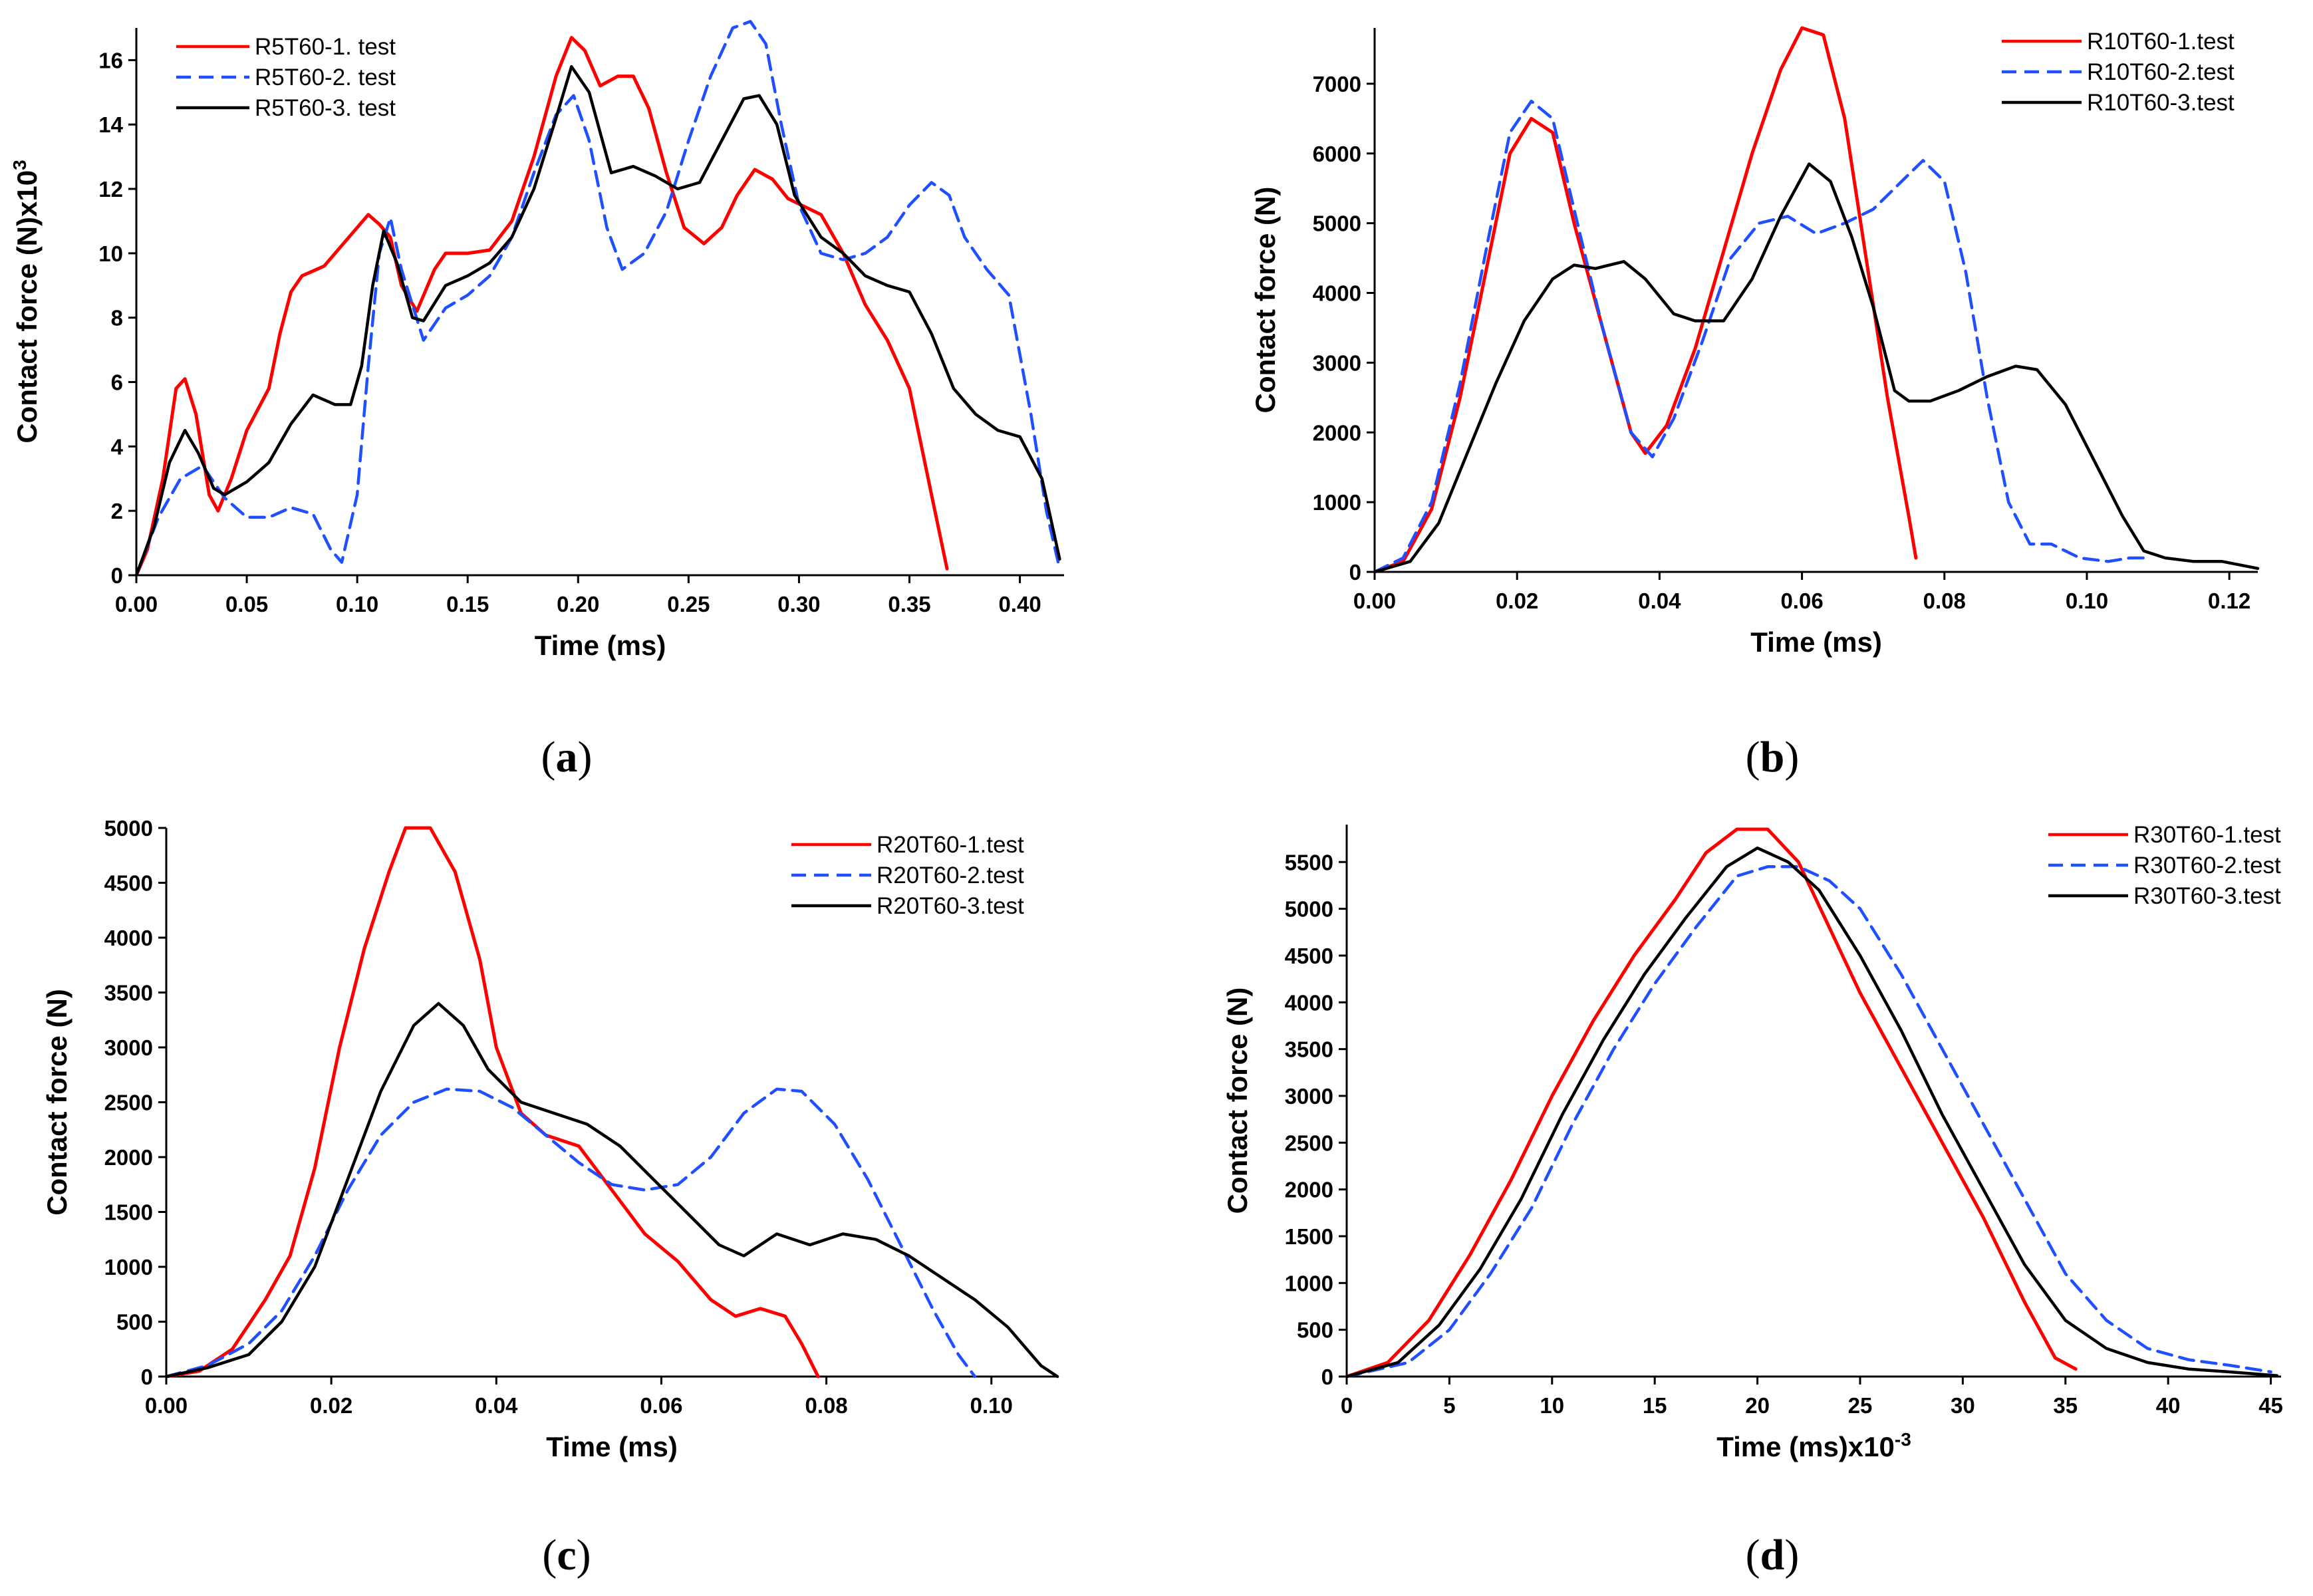 The height and width of the screenshot is (1596, 2313). What do you see at coordinates (2207, 865) in the screenshot?
I see `legend-entry: R30T60-2.test` at bounding box center [2207, 865].